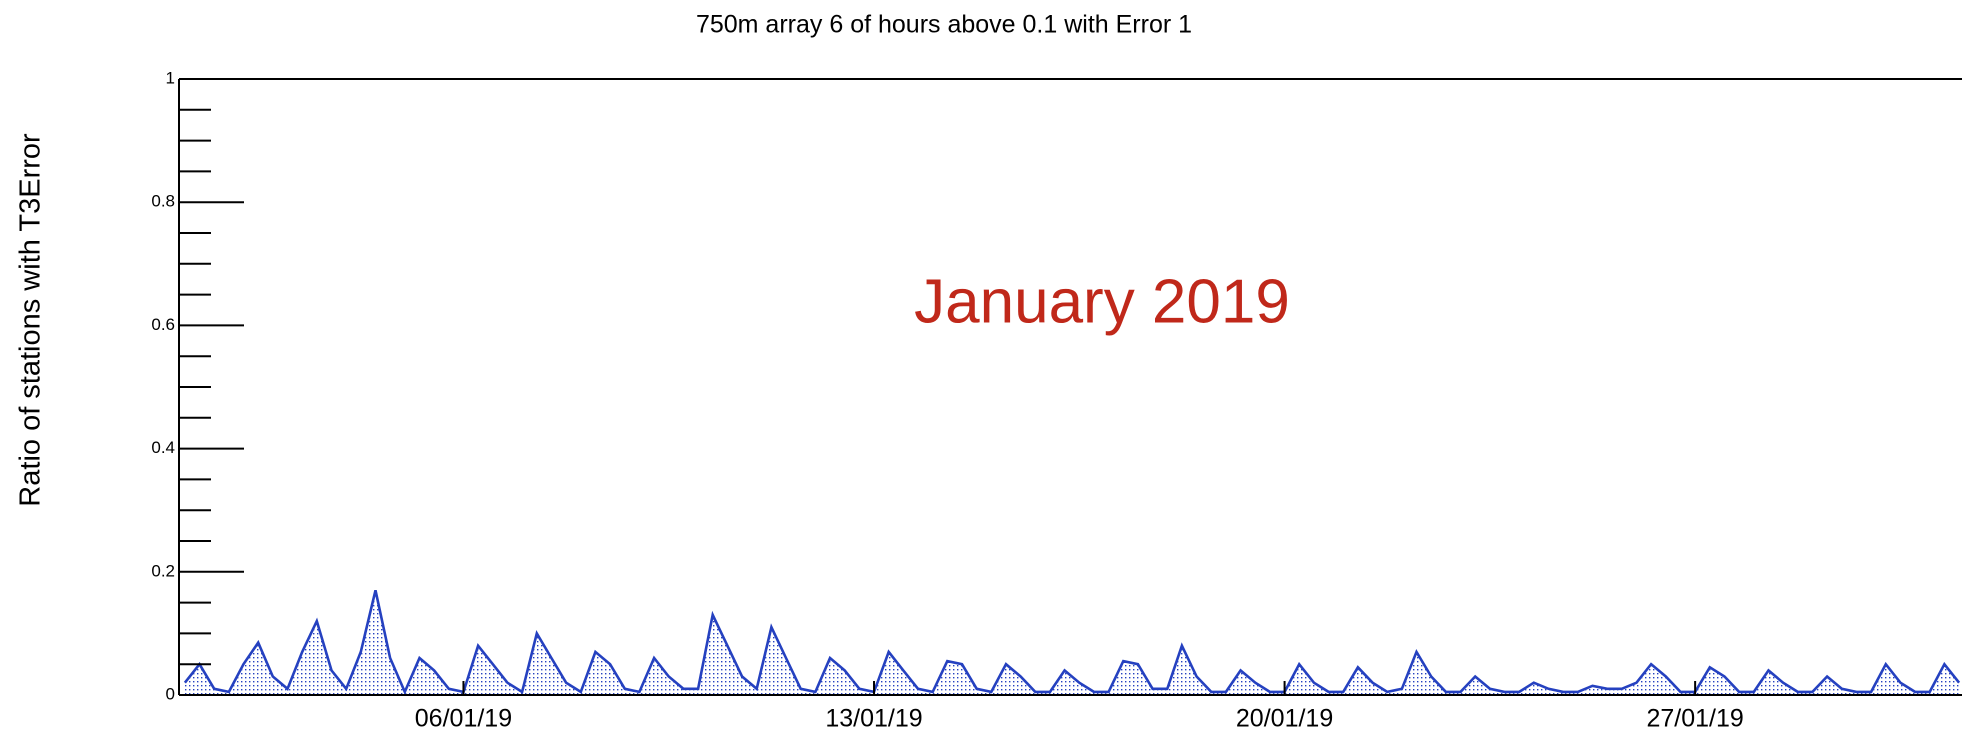 The image size is (1962, 734). What do you see at coordinates (163, 570) in the screenshot?
I see `y-tick-label: 0.2` at bounding box center [163, 570].